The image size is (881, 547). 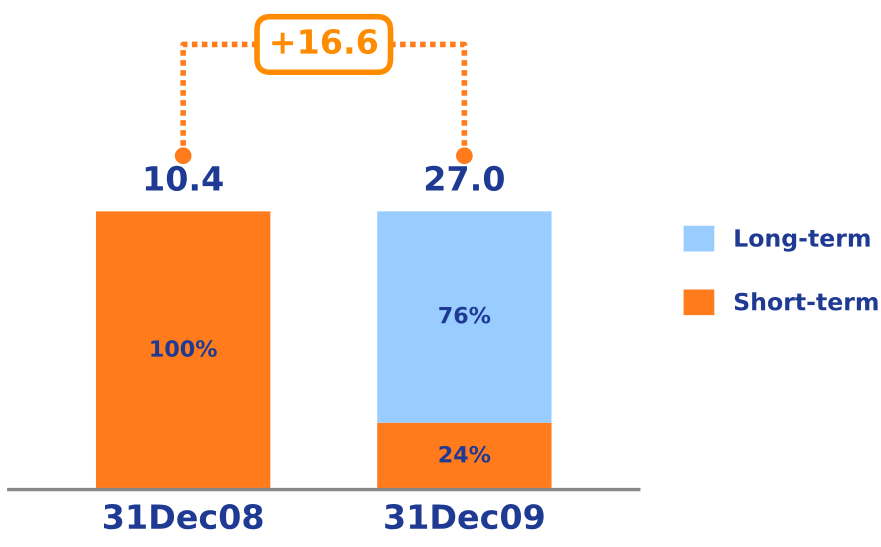 What do you see at coordinates (325, 41) in the screenshot?
I see `text: +16.6` at bounding box center [325, 41].